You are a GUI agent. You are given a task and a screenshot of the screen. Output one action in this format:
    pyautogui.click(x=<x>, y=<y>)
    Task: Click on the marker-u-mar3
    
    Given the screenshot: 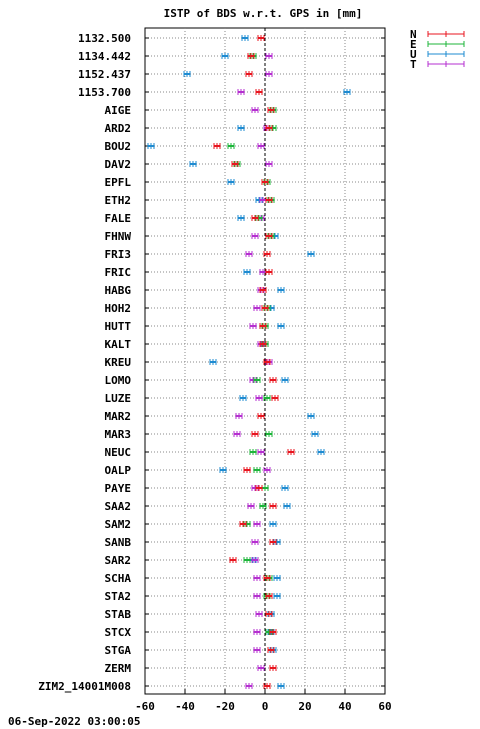 What is the action you would take?
    pyautogui.click(x=315, y=434)
    